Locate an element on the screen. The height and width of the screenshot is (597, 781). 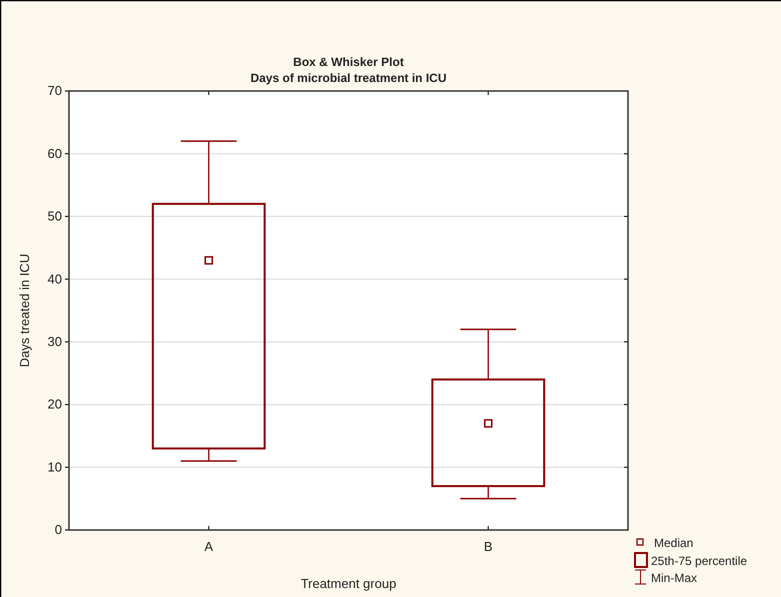
text: Median is located at coordinates (674, 543).